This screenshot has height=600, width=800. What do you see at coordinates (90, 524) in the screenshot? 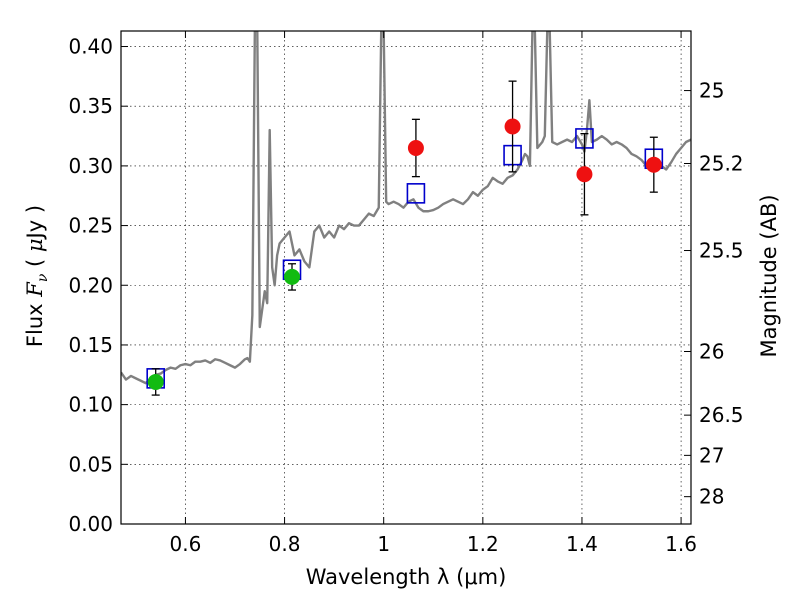
I see `y-tick-label: 0.00` at bounding box center [90, 524].